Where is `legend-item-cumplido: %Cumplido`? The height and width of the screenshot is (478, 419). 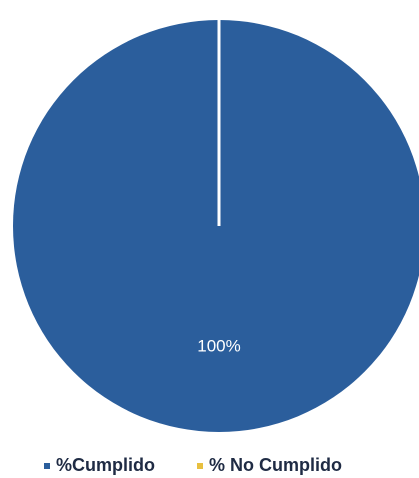
legend-item-cumplido: %Cumplido is located at coordinates (99, 465).